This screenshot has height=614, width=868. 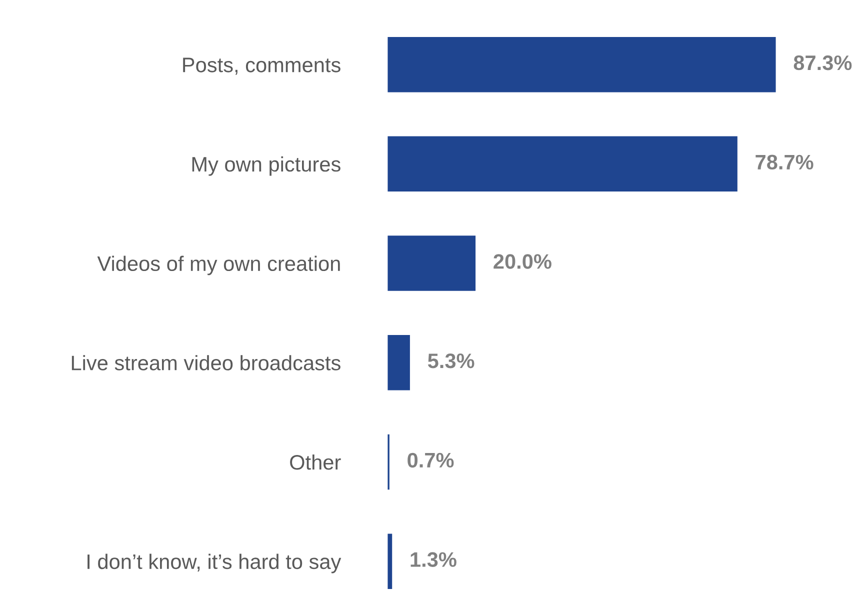 I want to click on y-tick-label: Videos of my own creation, so click(x=218, y=266).